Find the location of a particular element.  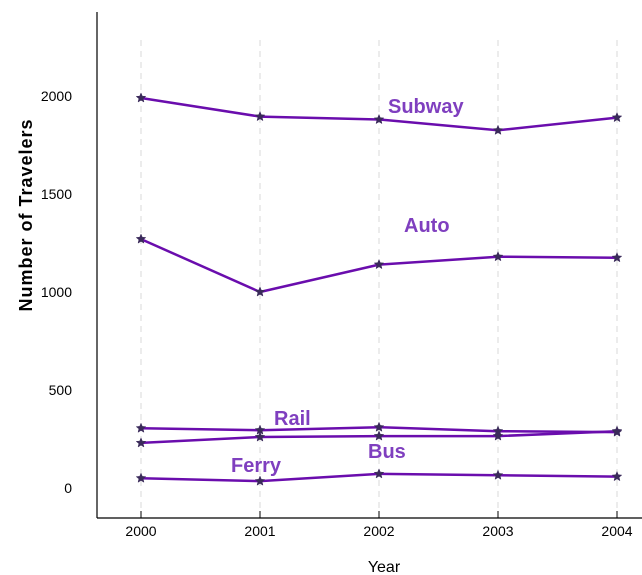

series-label-bus: Bus is located at coordinates (387, 452).